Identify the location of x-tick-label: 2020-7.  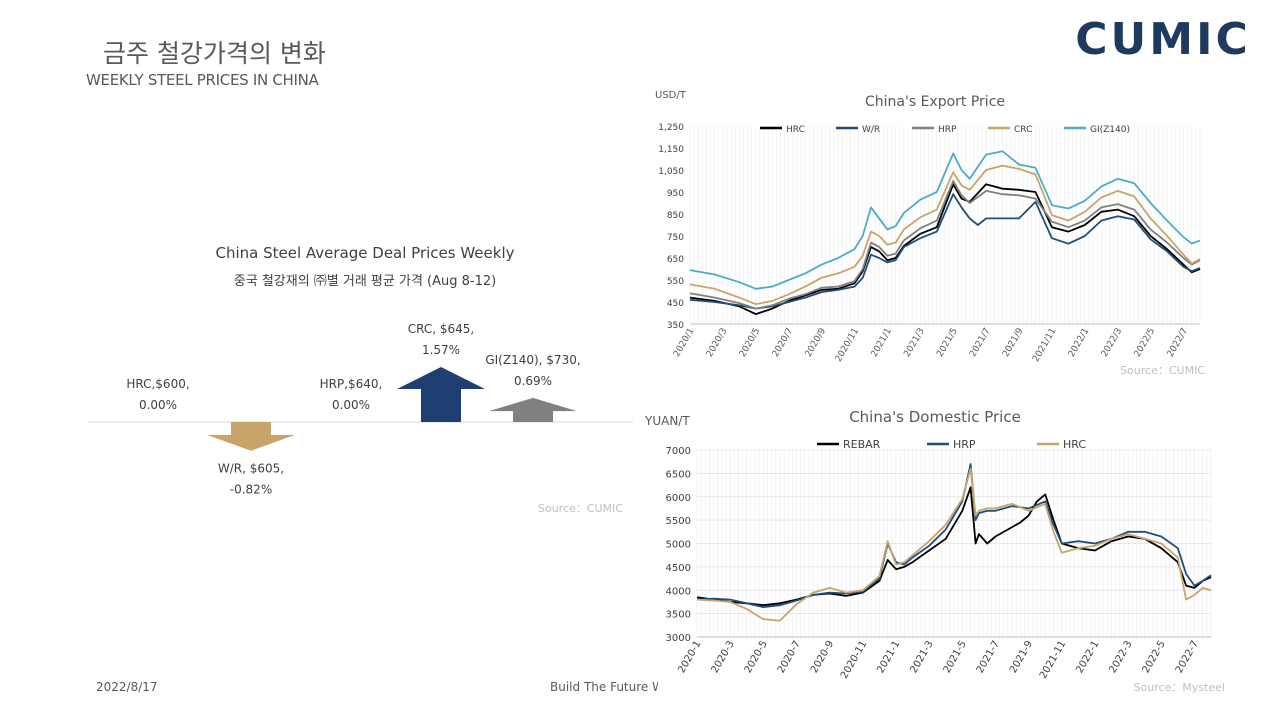
(789, 657).